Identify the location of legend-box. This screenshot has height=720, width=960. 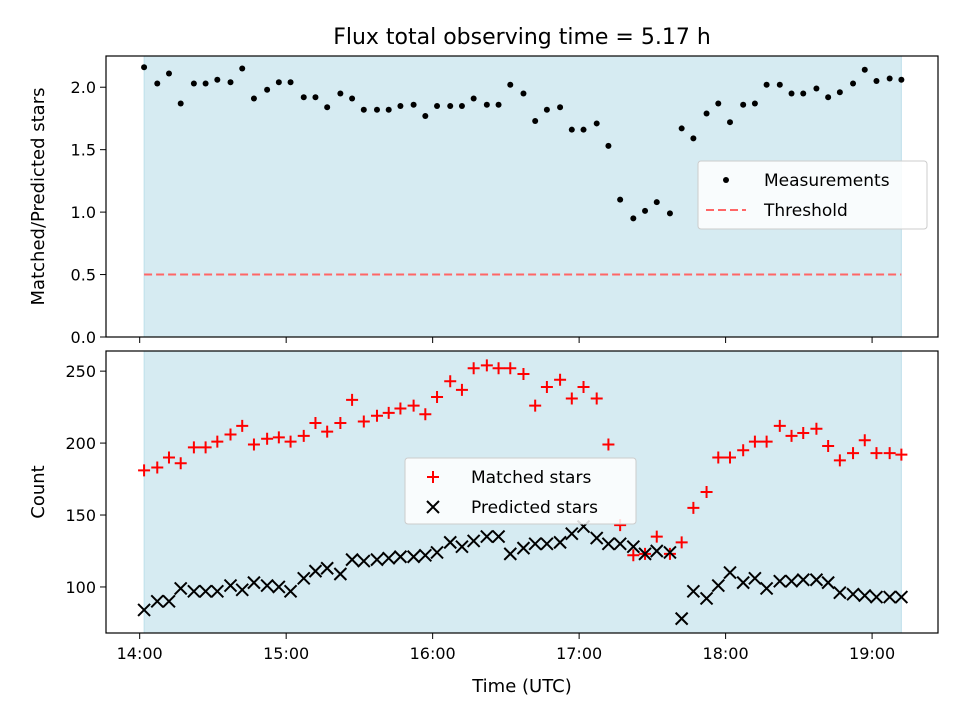
(812, 195).